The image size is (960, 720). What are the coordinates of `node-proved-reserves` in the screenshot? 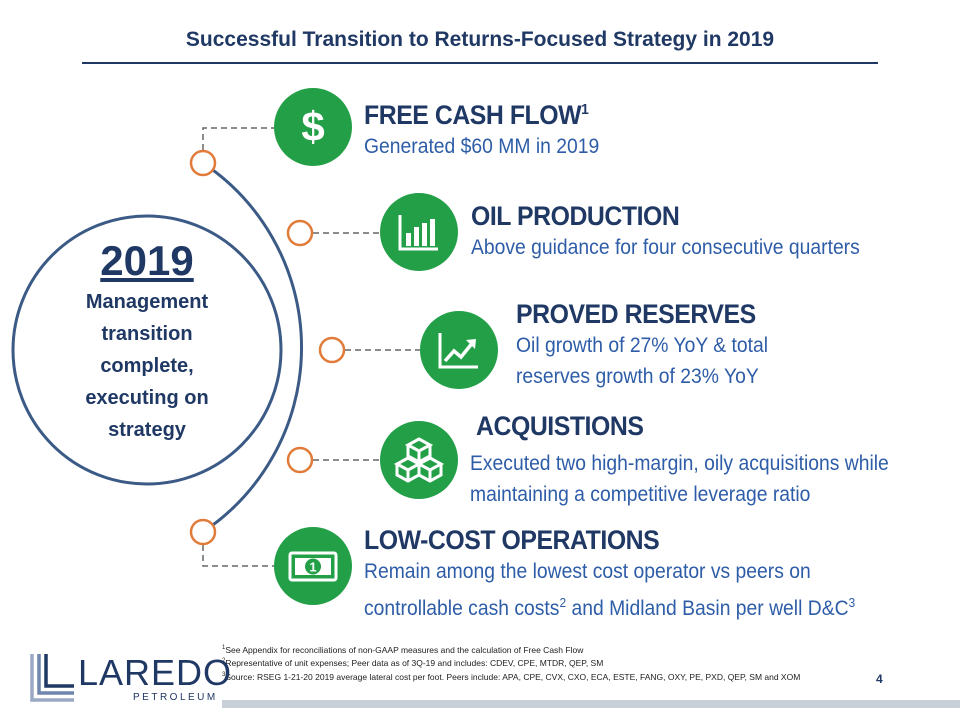 It's located at (332, 350).